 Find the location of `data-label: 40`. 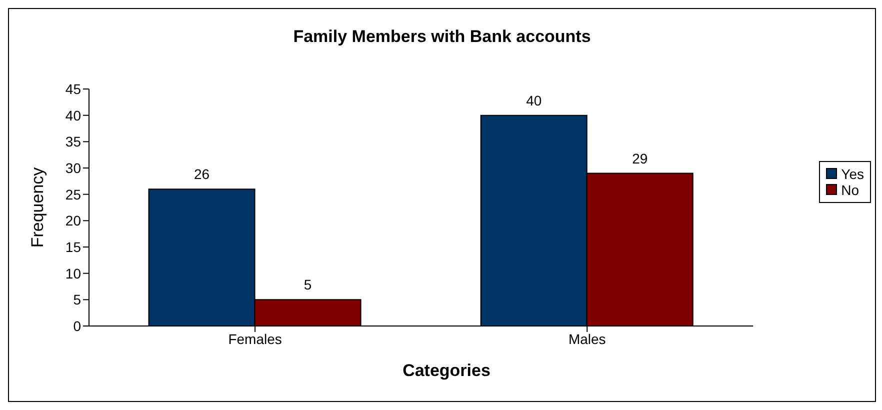

data-label: 40 is located at coordinates (534, 100).